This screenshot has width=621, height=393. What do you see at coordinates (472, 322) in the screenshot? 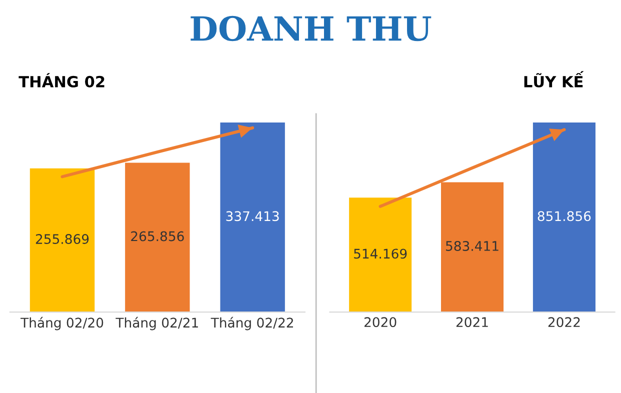
I see `x-tick-label: 2021` at bounding box center [472, 322].